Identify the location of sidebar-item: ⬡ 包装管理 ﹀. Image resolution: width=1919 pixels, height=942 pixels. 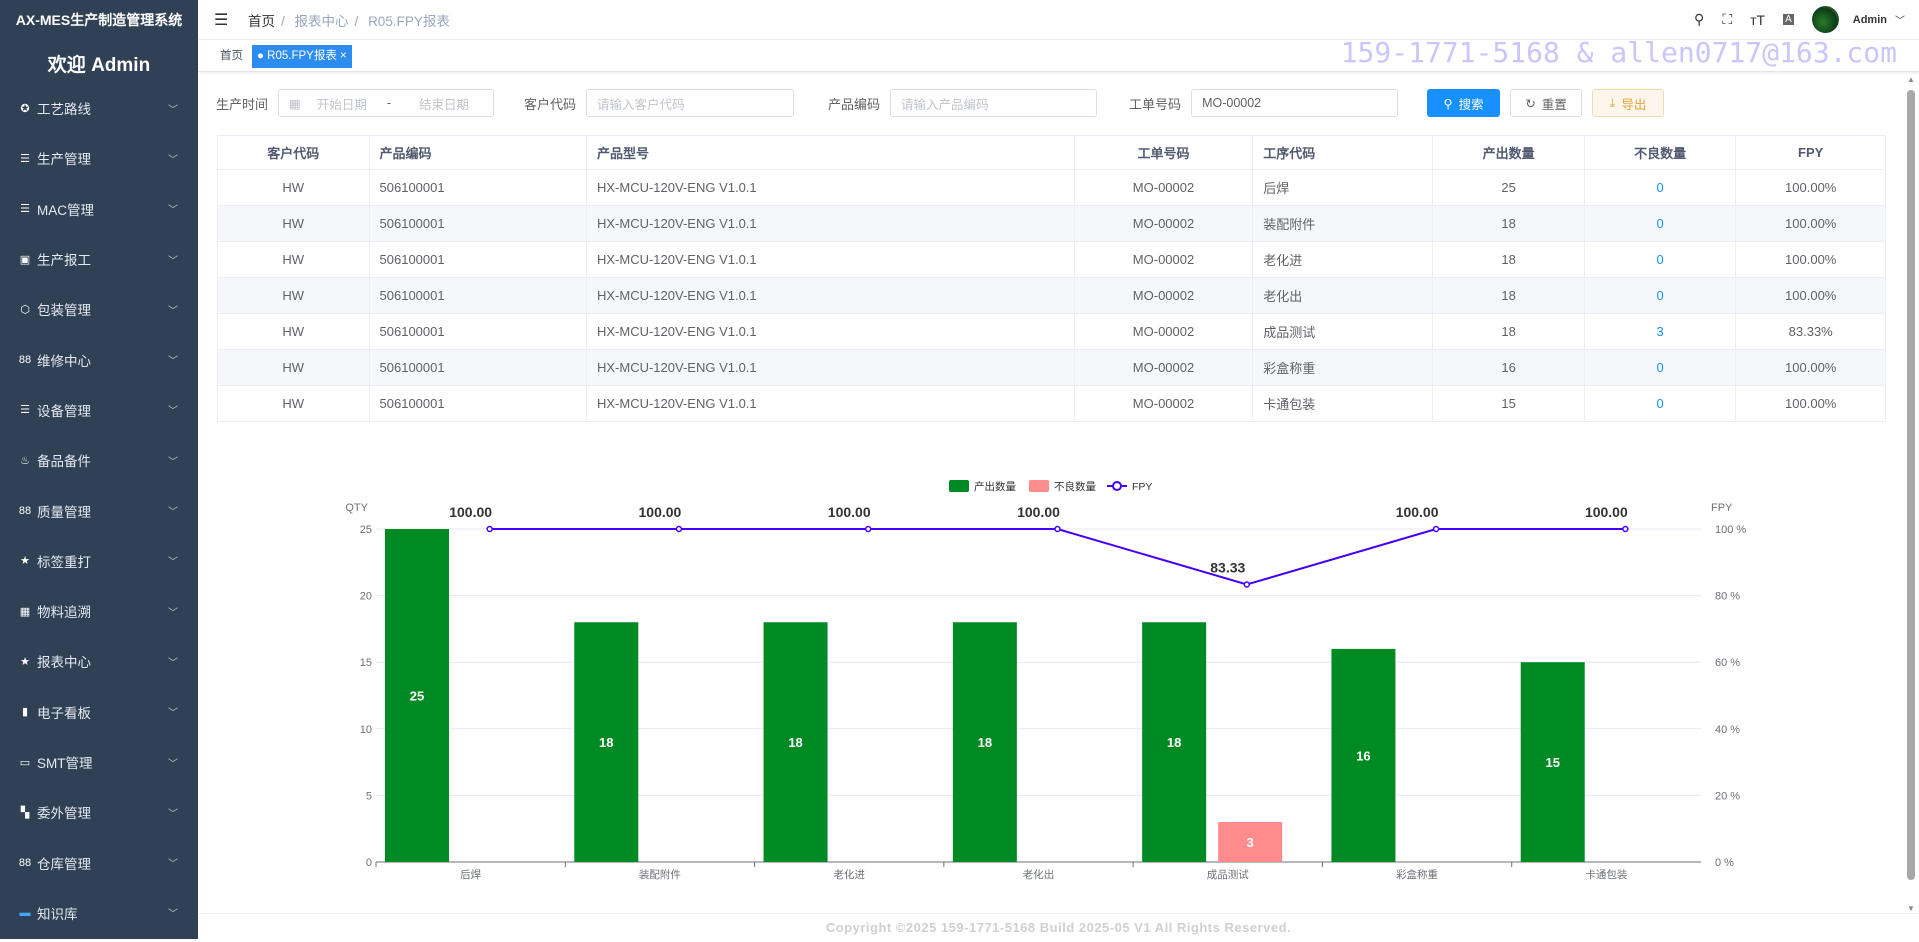
(99, 309).